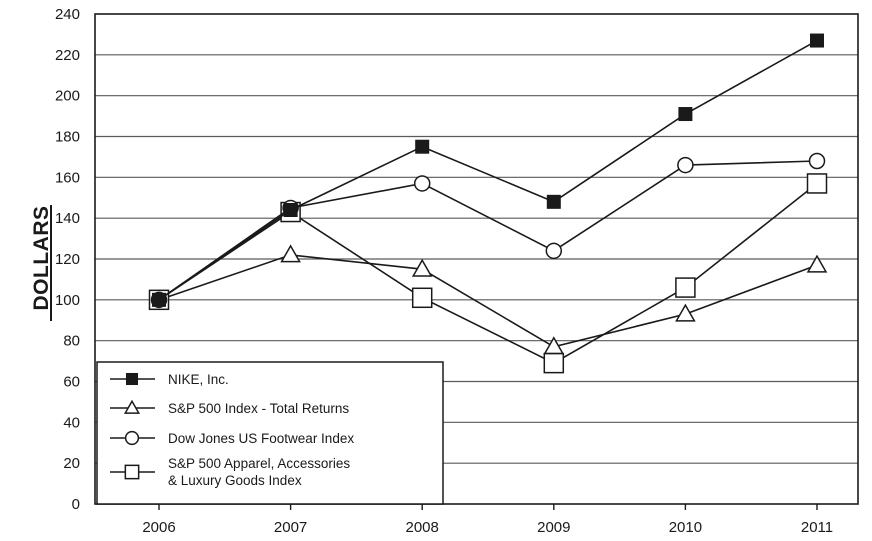  What do you see at coordinates (67, 96) in the screenshot?
I see `y-tick-label: 200` at bounding box center [67, 96].